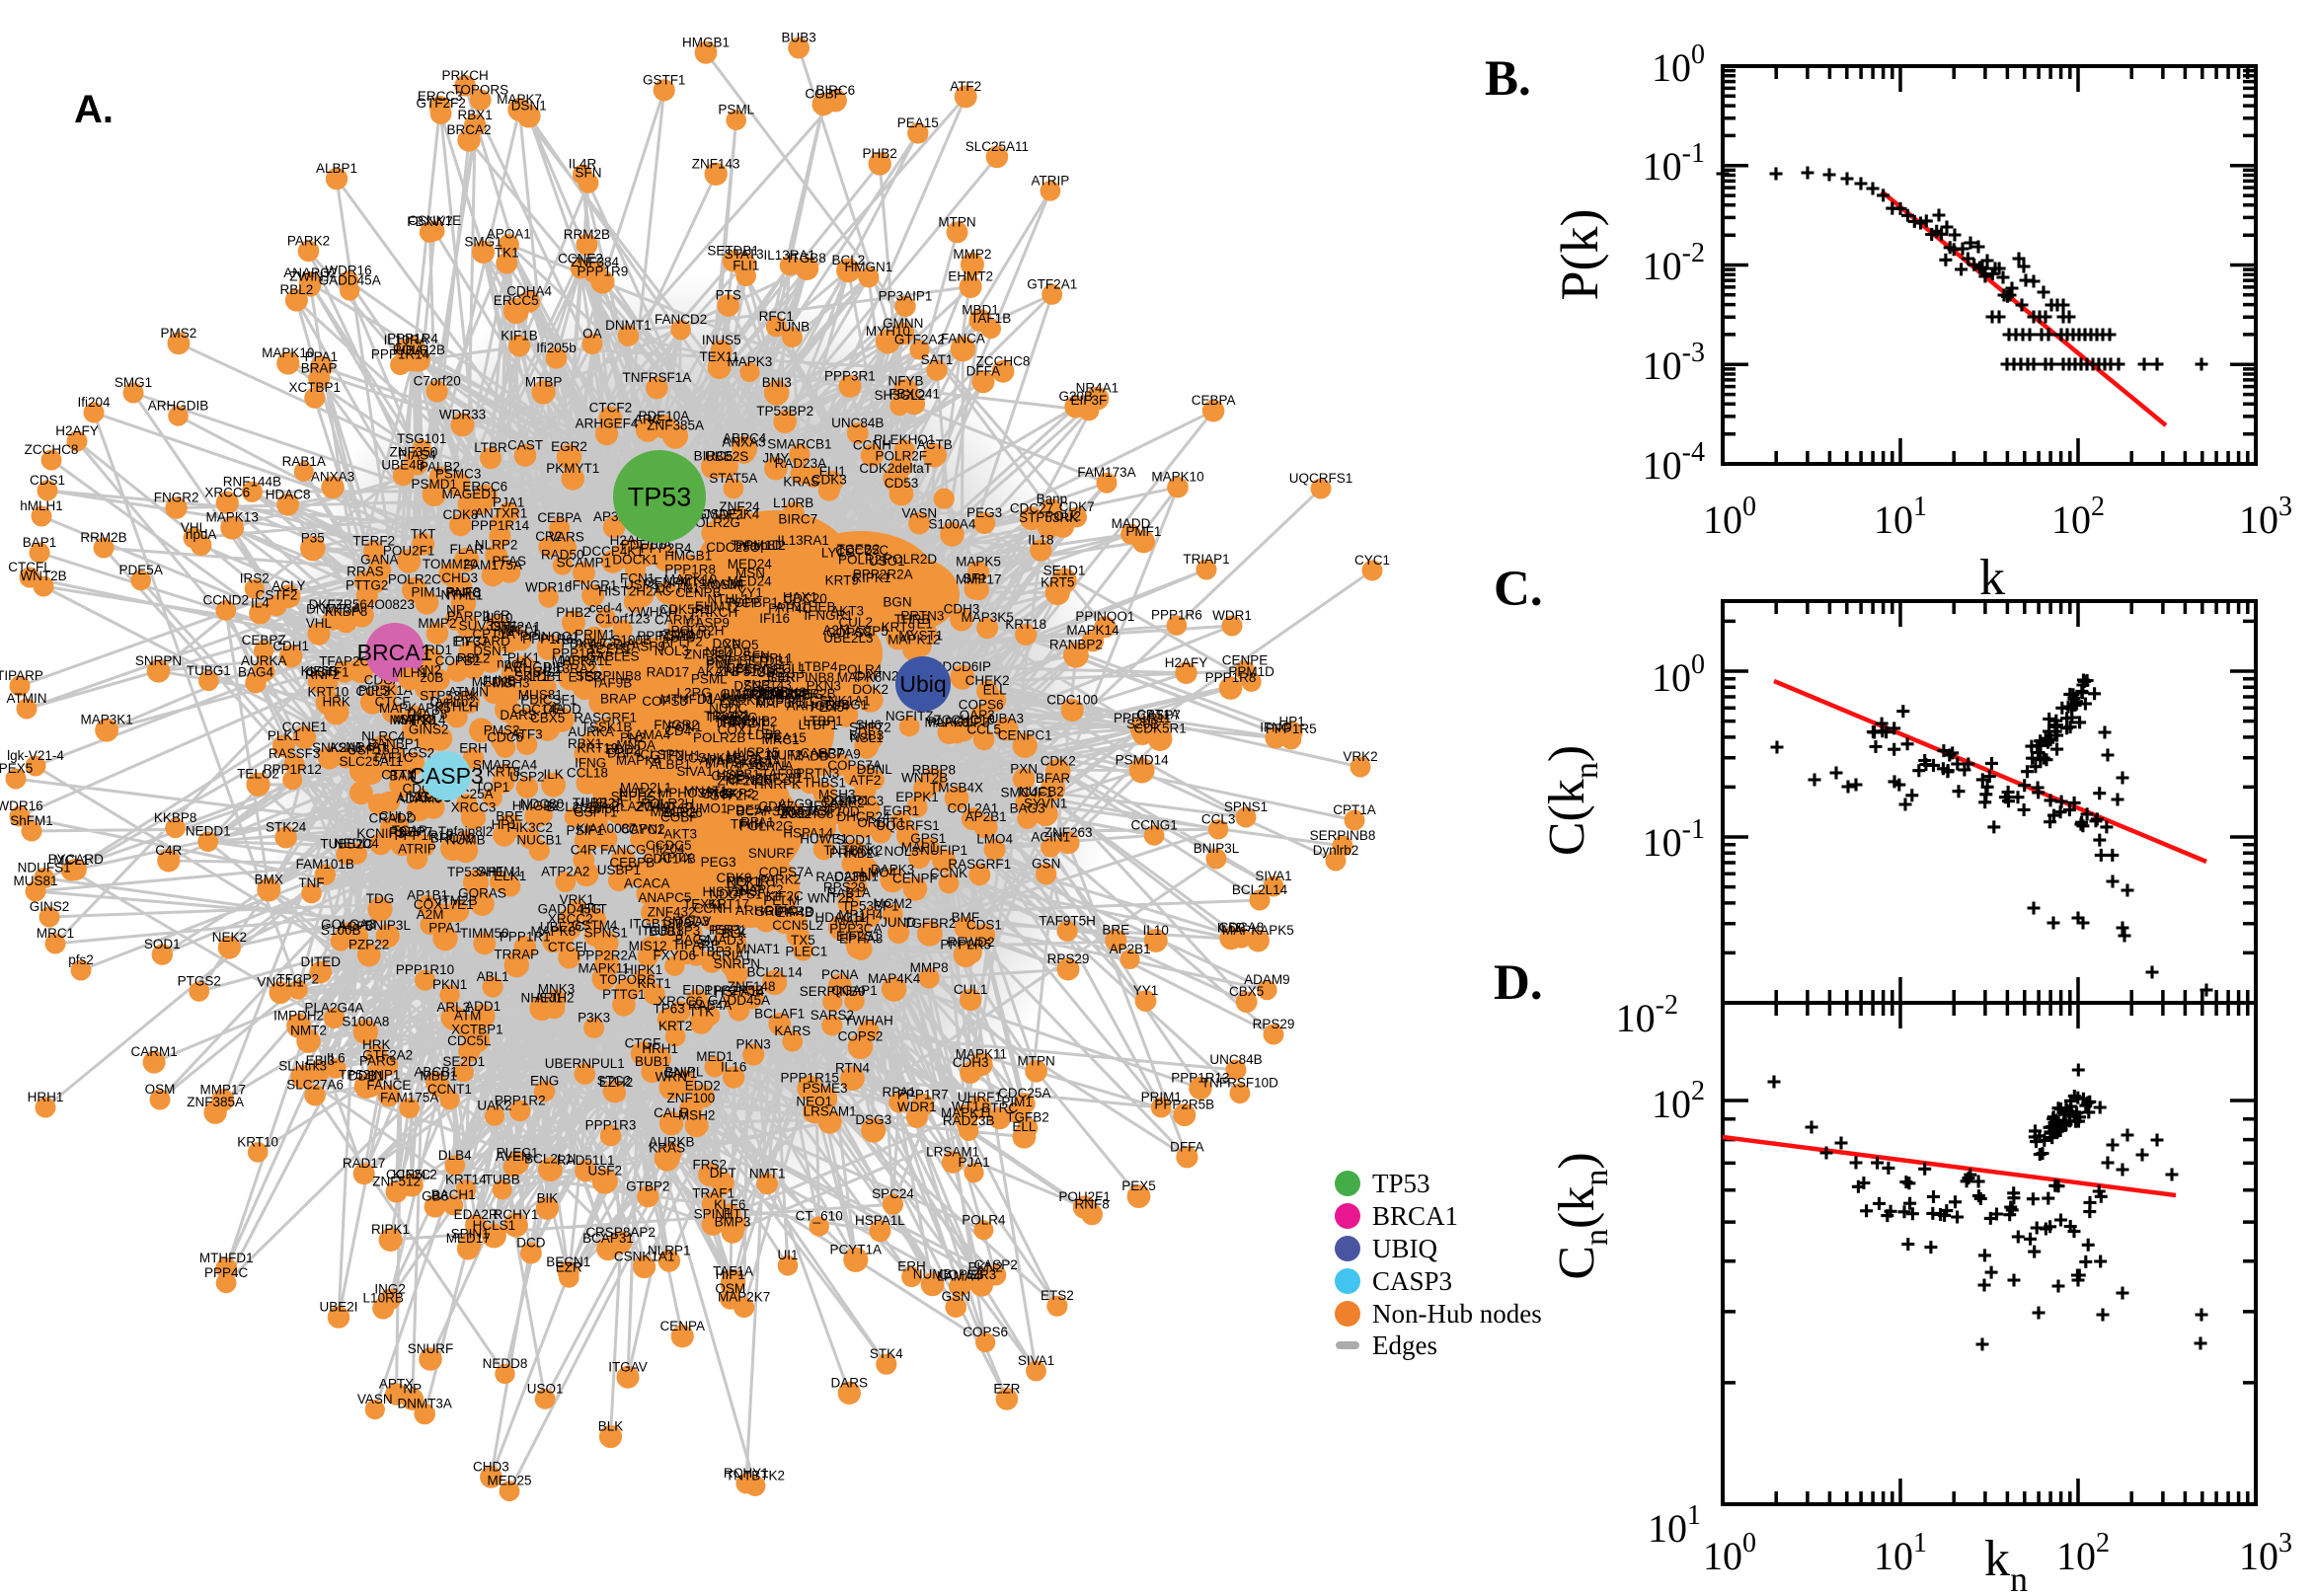 This screenshot has height=1596, width=2316. I want to click on svg-text: G20B, so click(728, 776).